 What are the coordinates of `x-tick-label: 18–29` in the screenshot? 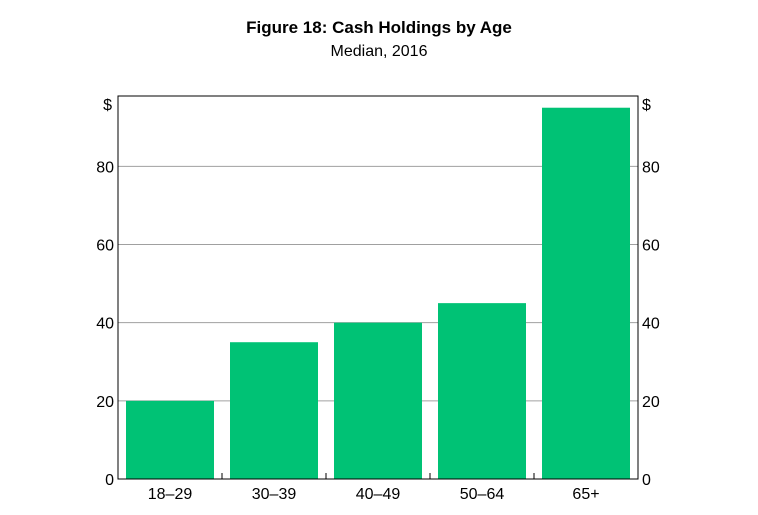 It's located at (170, 494).